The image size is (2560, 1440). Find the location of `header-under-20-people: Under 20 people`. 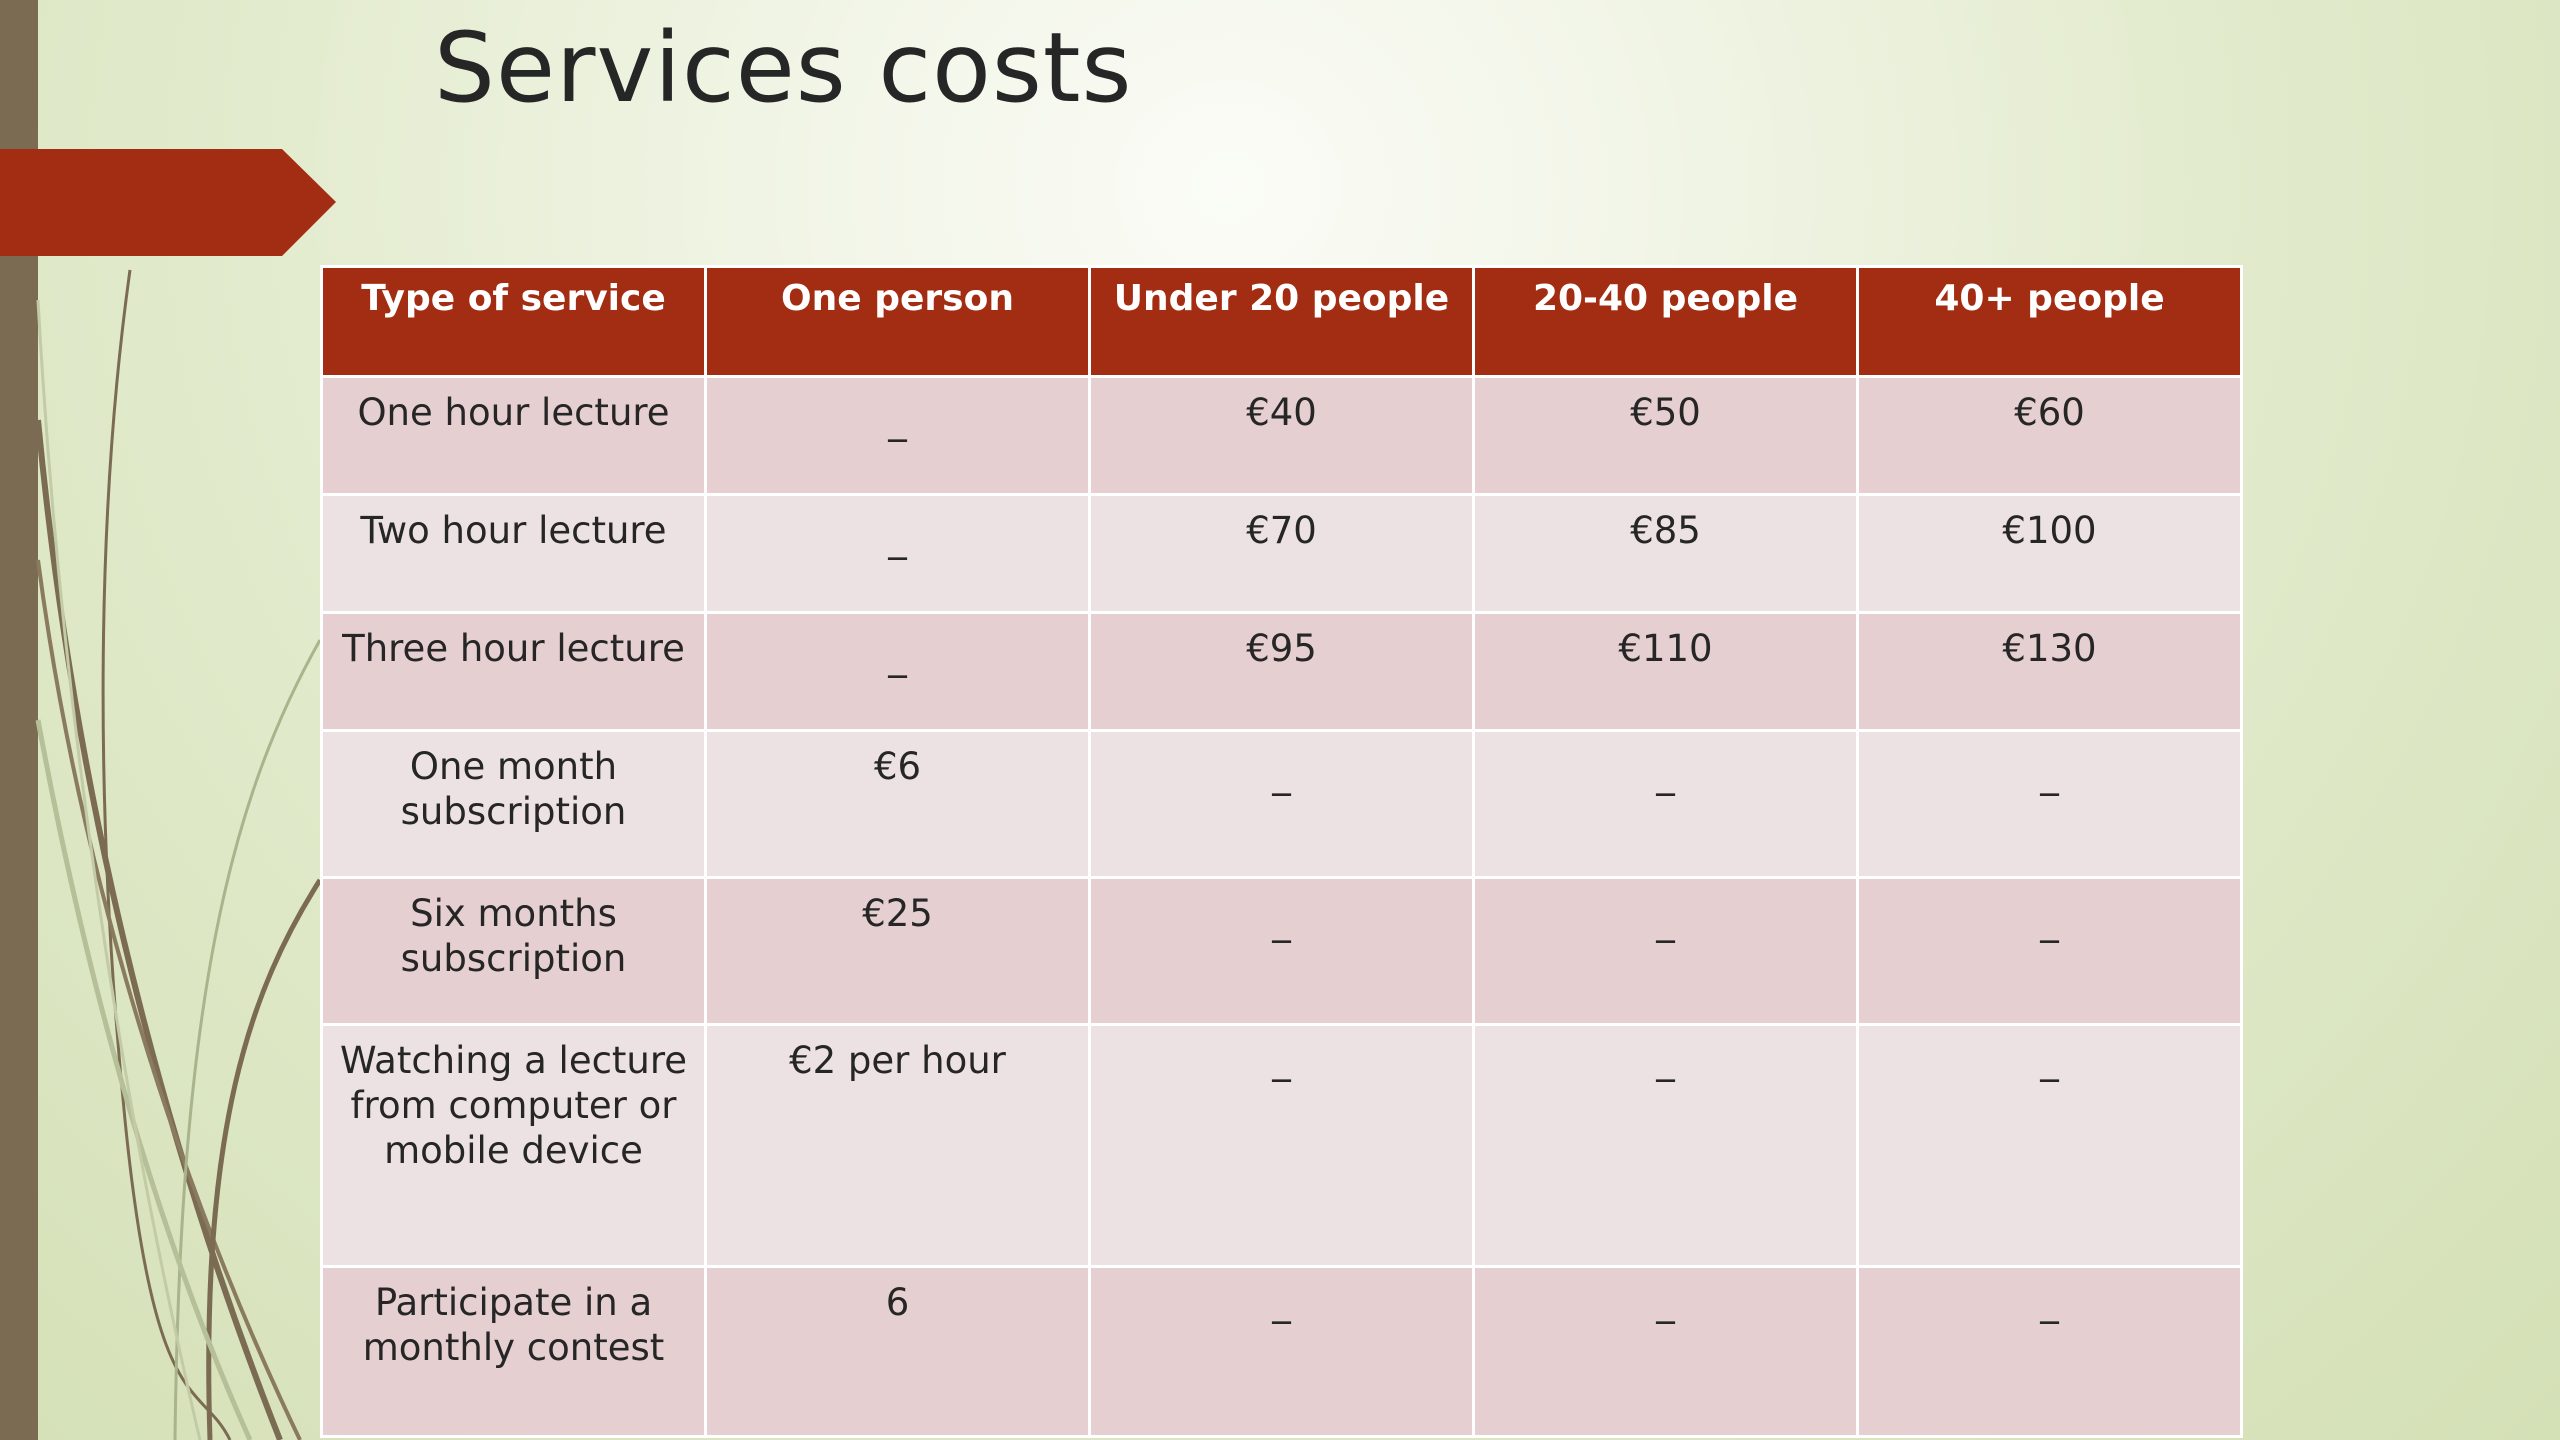

header-under-20-people: Under 20 people is located at coordinates (1281, 321).